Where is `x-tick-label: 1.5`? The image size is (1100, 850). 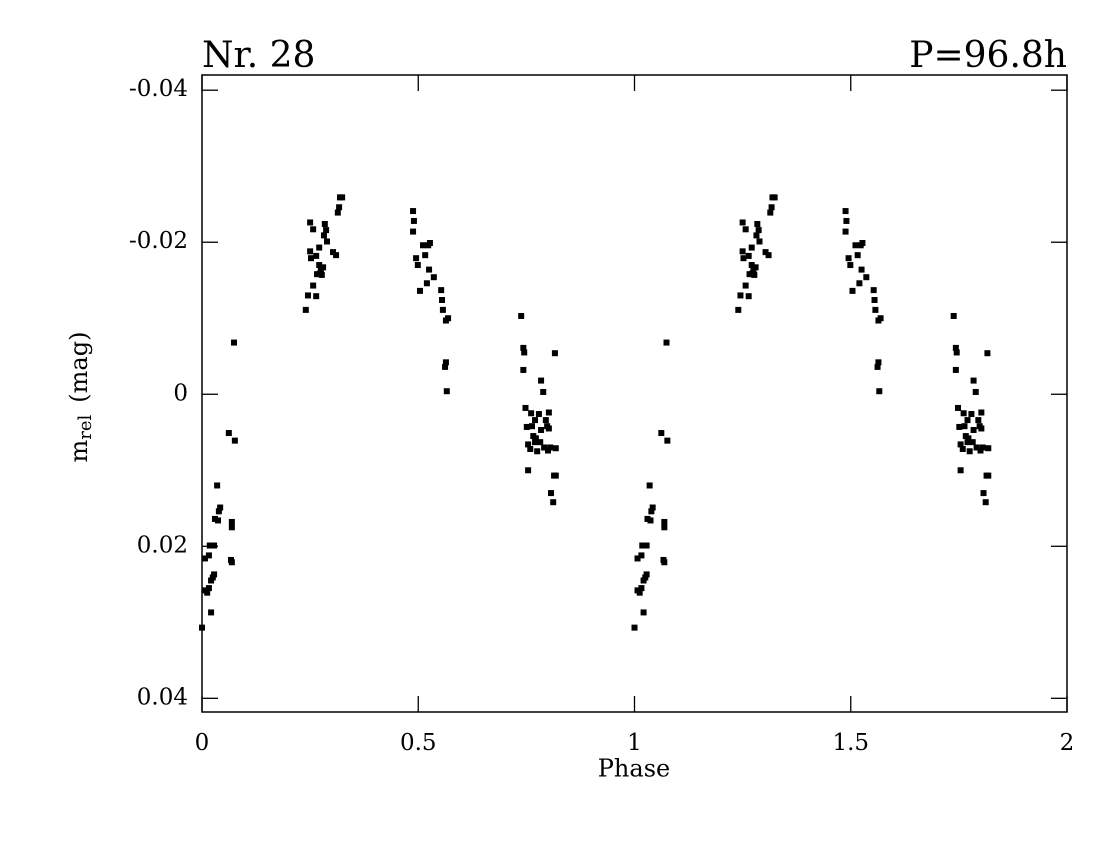 x-tick-label: 1.5 is located at coordinates (850, 743).